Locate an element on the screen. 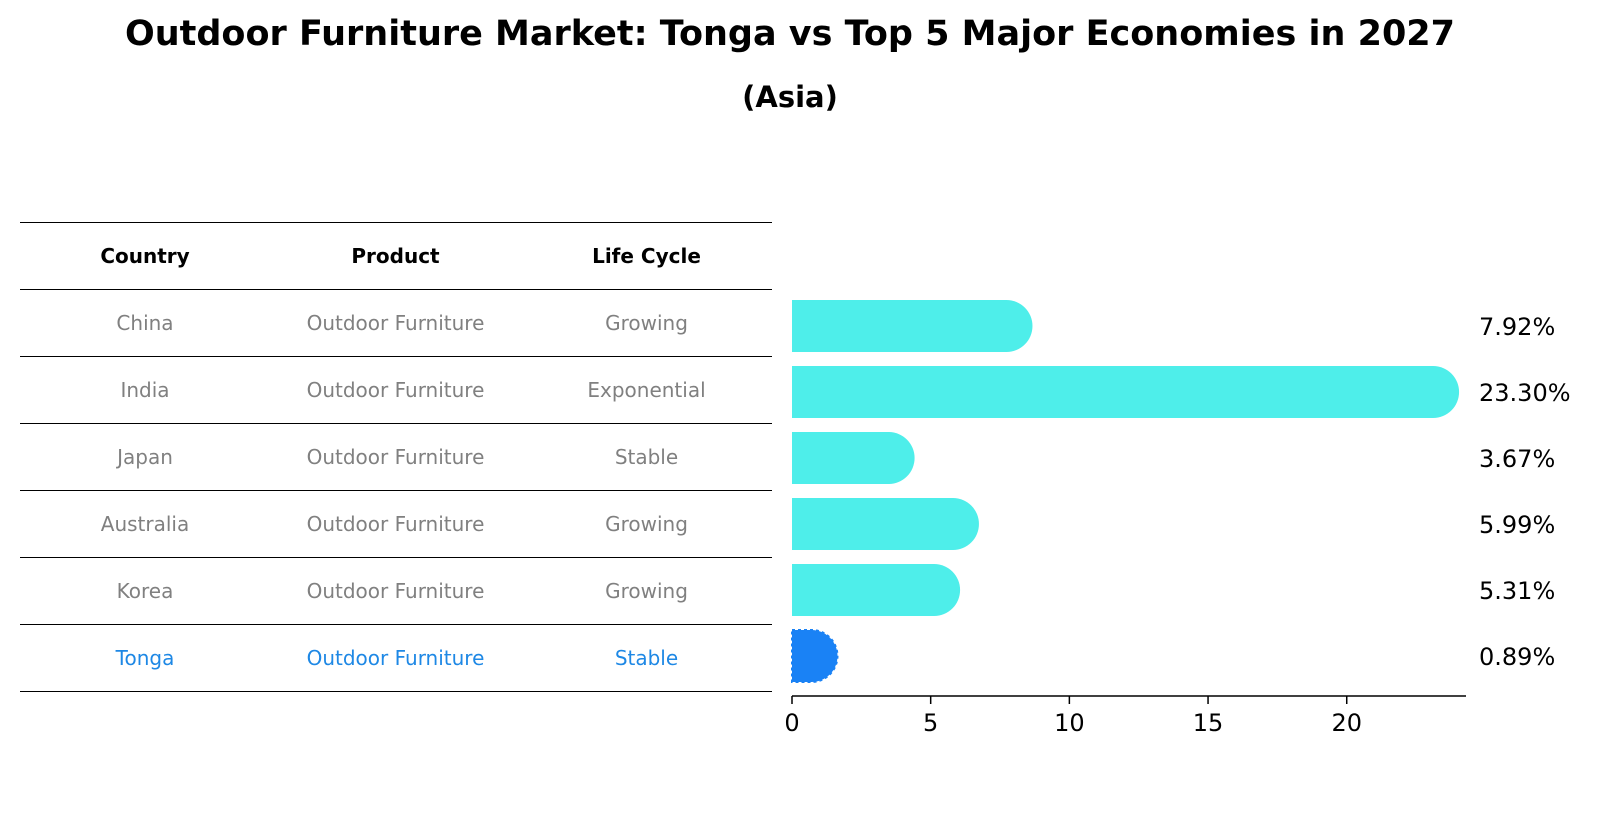  bar-china is located at coordinates (912, 326).